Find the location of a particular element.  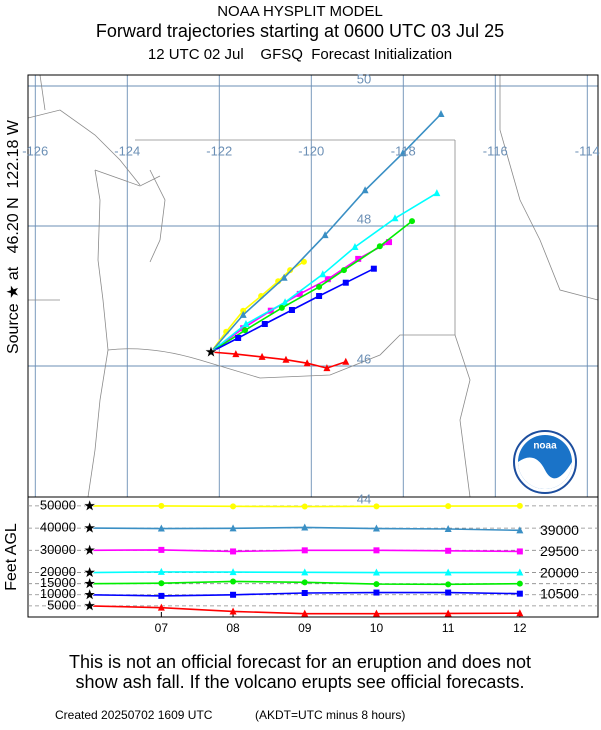

logo-wave is located at coordinates (545, 473).